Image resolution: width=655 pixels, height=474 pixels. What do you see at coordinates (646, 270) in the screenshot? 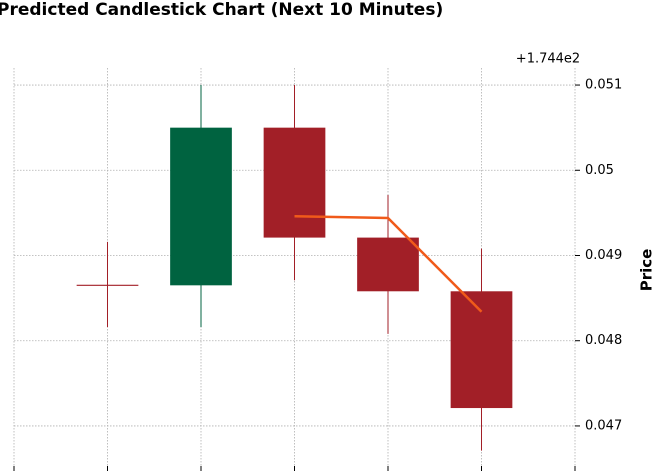
I see `y-axis-label: Price` at bounding box center [646, 270].